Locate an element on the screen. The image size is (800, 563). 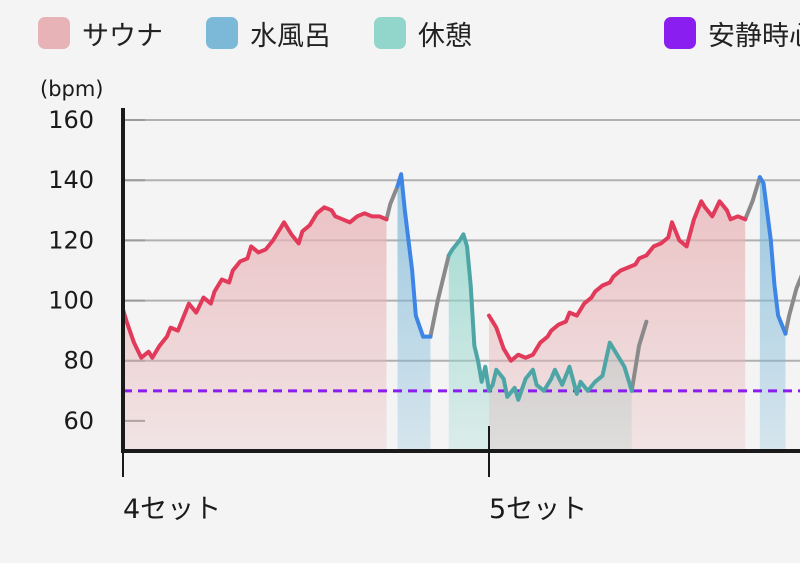
legend-item-water-bath: 水風呂 is located at coordinates (268, 33).